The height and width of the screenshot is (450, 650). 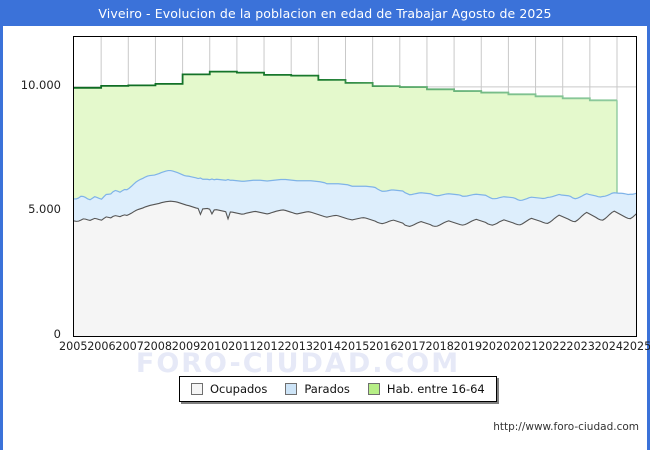 I want to click on legend-item-0: Ocupados, so click(x=229, y=389).